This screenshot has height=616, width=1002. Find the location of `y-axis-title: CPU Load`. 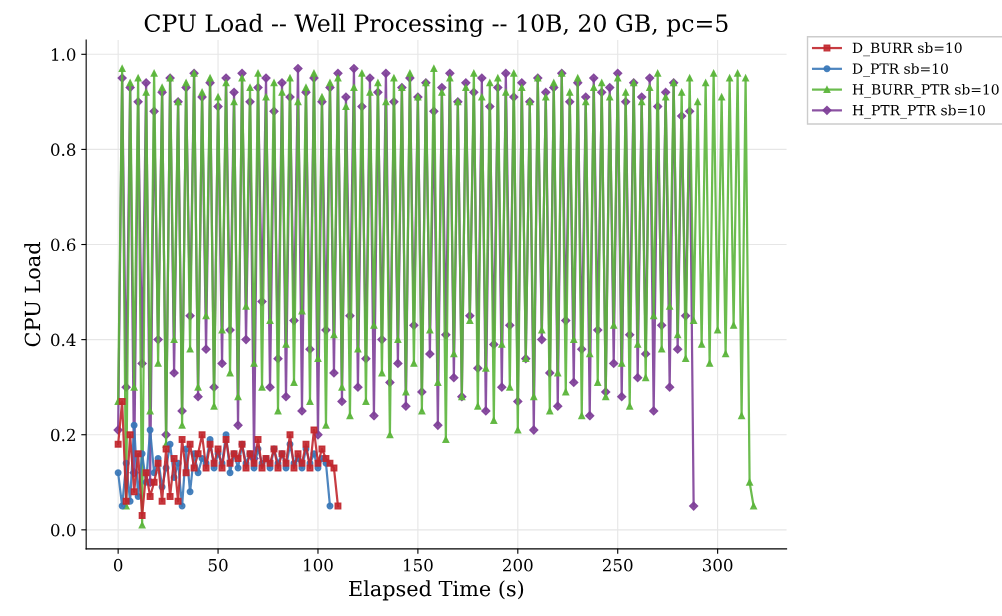

y-axis-title: CPU Load is located at coordinates (32, 294).